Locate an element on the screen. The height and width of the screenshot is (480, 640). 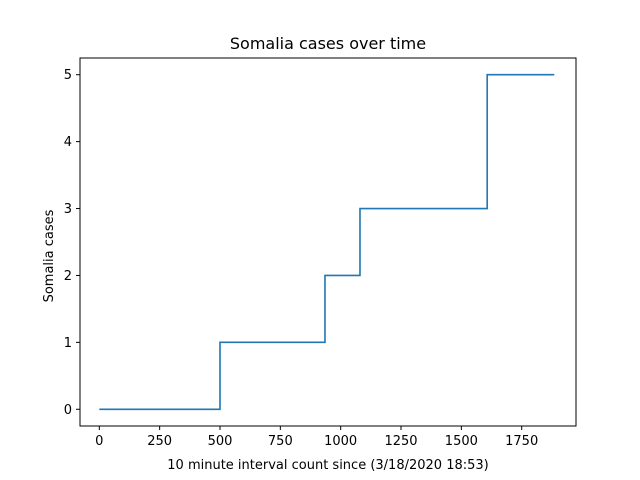
chart-title: Somalia cases over time is located at coordinates (328, 43).